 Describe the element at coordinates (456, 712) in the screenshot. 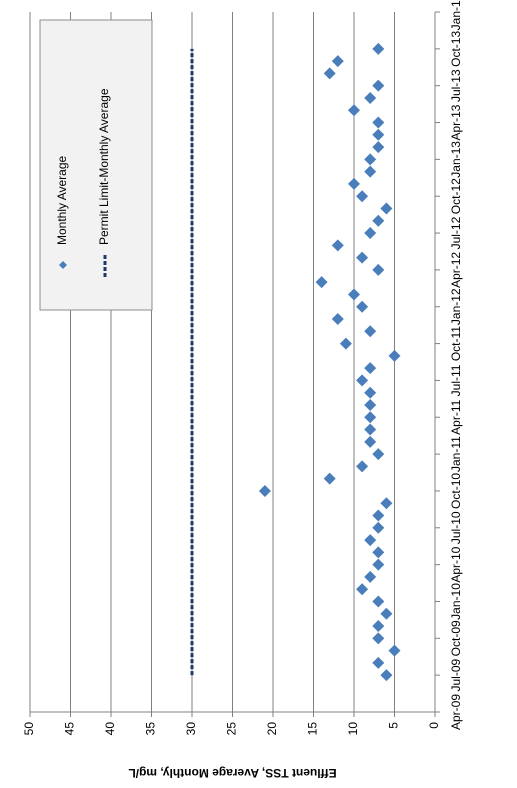

I see `x-tick-label: Apr-09` at that location.